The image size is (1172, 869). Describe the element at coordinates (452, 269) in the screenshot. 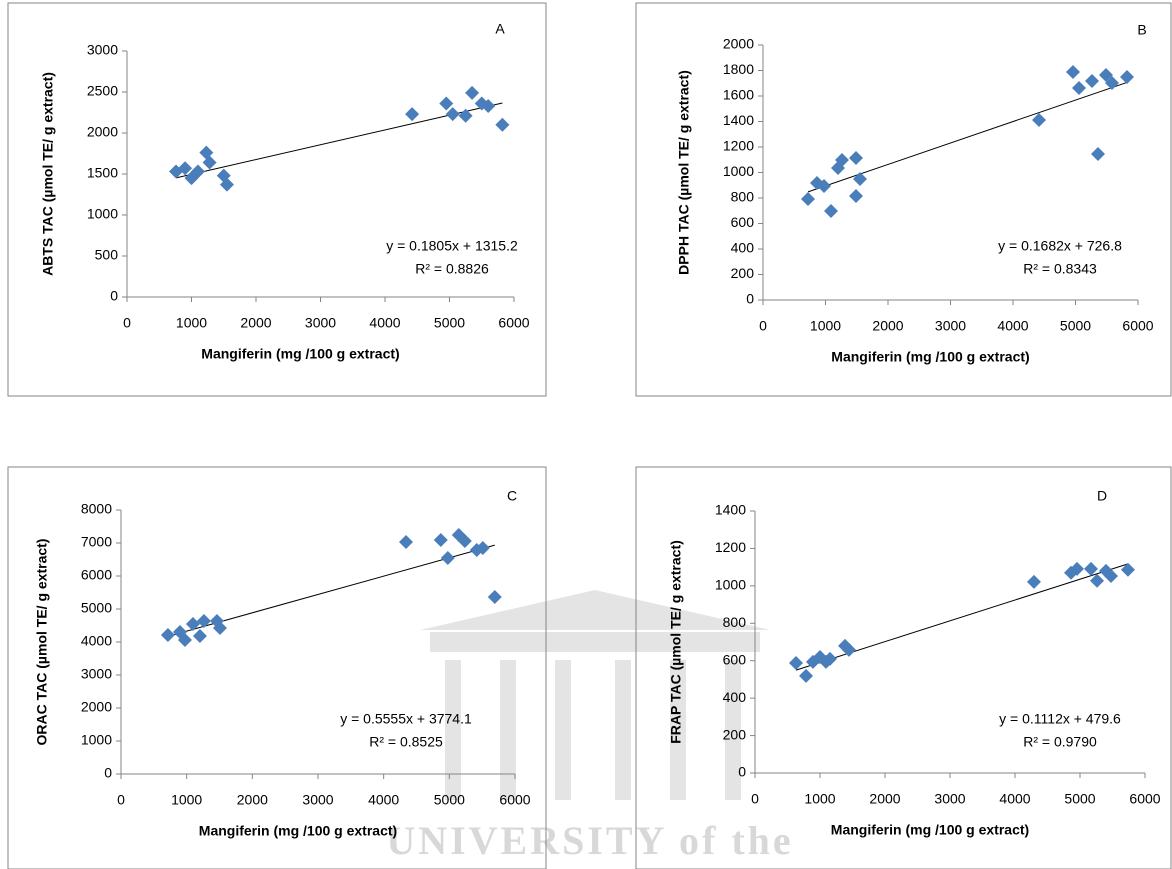

I see `trendline-r-squared: R² = 0.8826` at that location.